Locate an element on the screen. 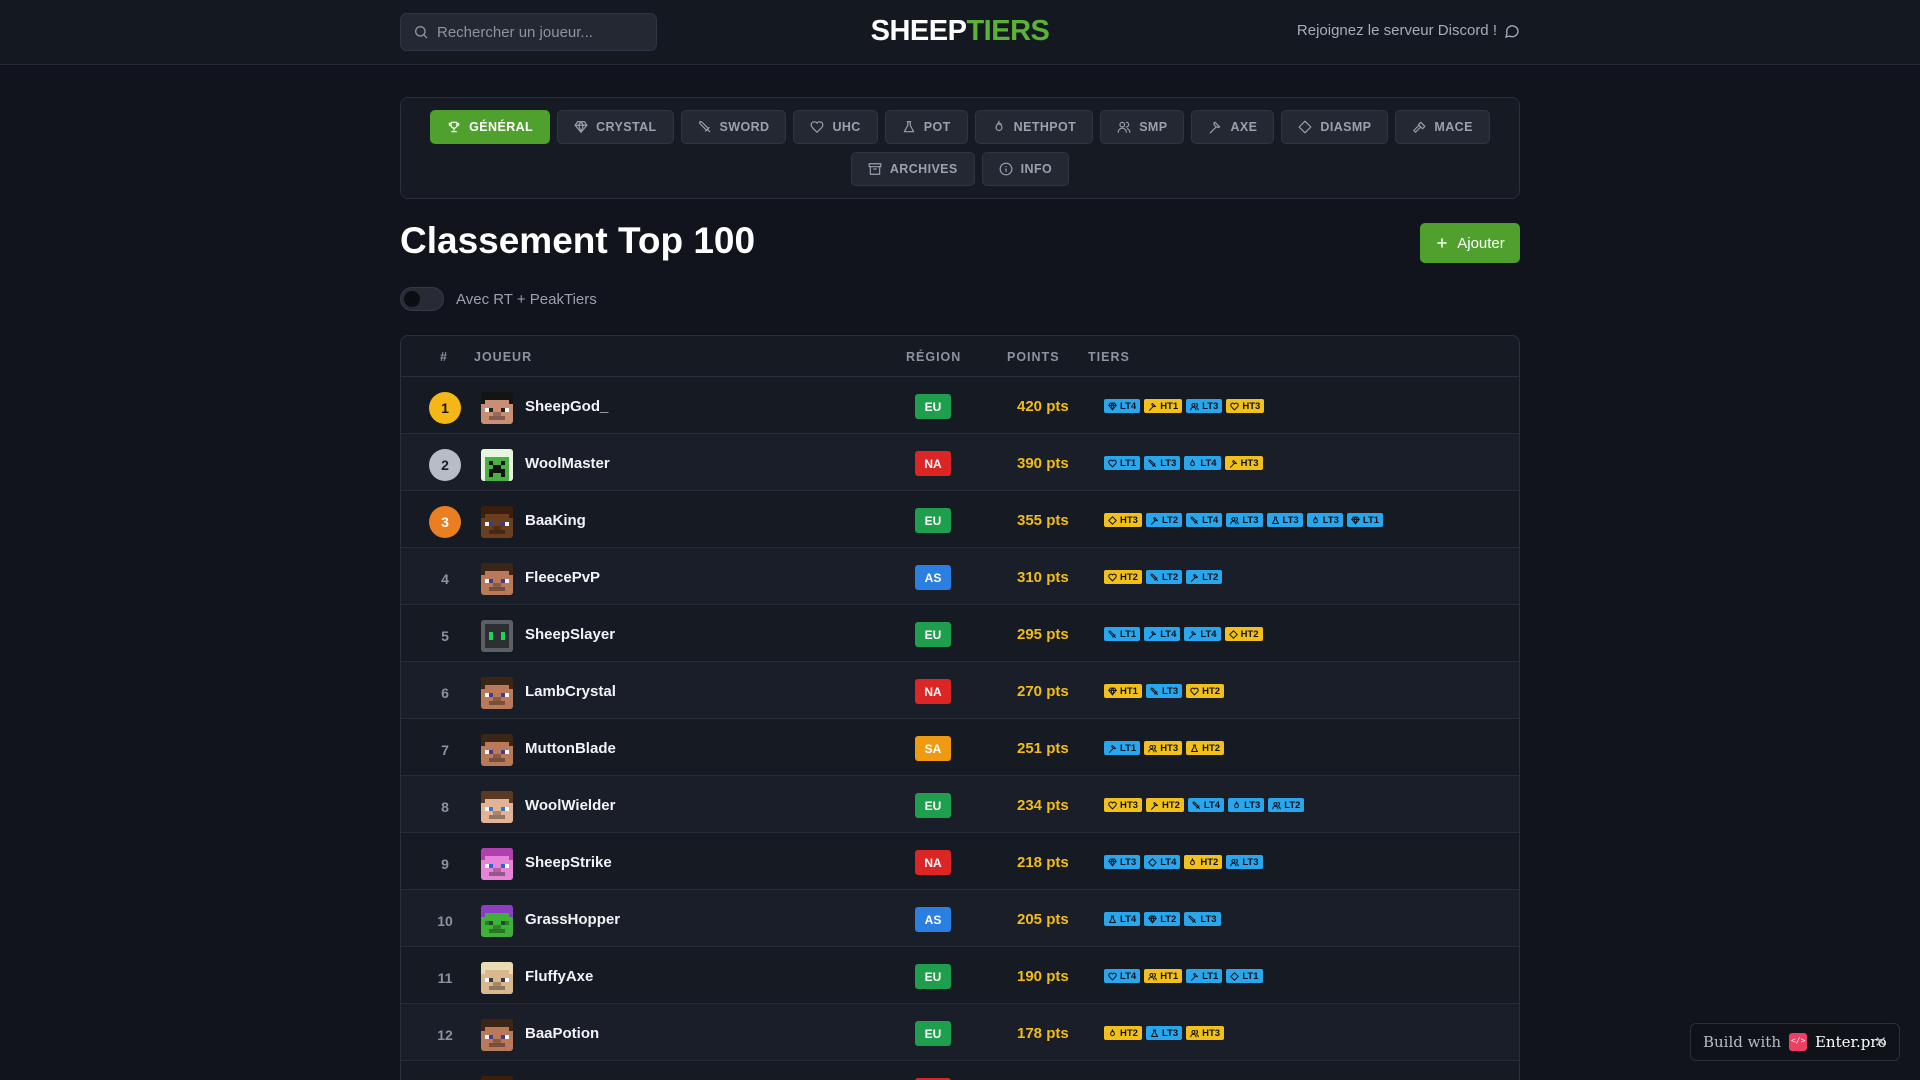  tier-label: HT1 is located at coordinates (1169, 976).